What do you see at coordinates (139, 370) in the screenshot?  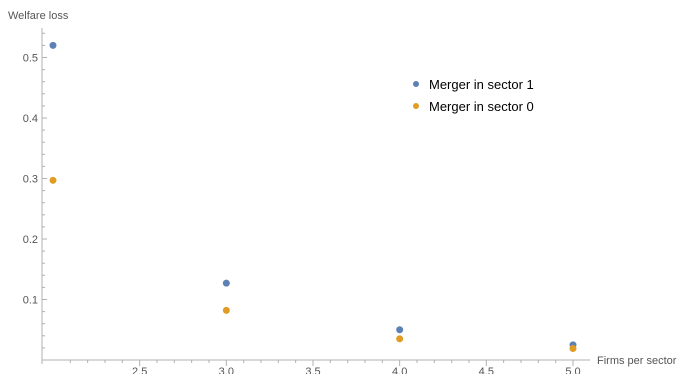 I see `x-tick-label: 2.5` at bounding box center [139, 370].